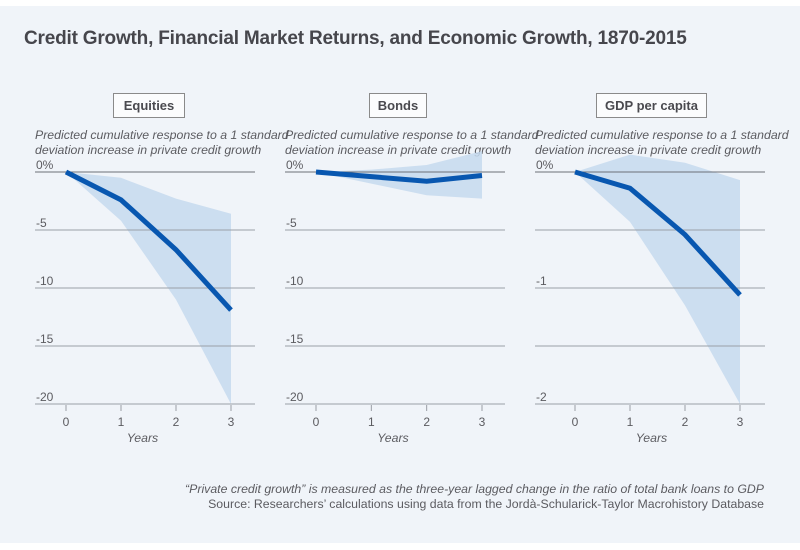 This screenshot has height=550, width=800. I want to click on gdp-x-axis-label: Years, so click(651, 438).